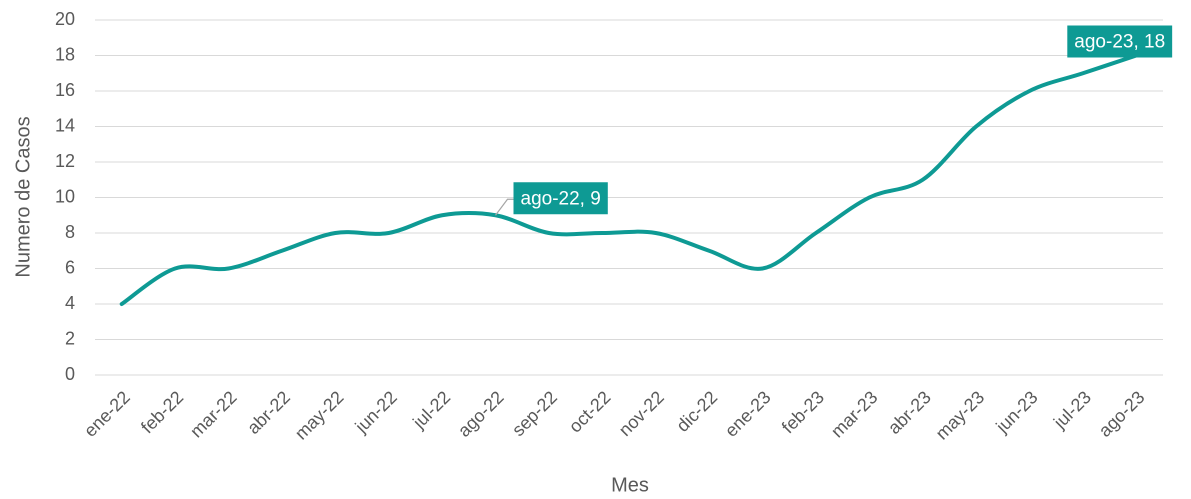 The image size is (1191, 499). I want to click on y-tick-label: 6, so click(70, 267).